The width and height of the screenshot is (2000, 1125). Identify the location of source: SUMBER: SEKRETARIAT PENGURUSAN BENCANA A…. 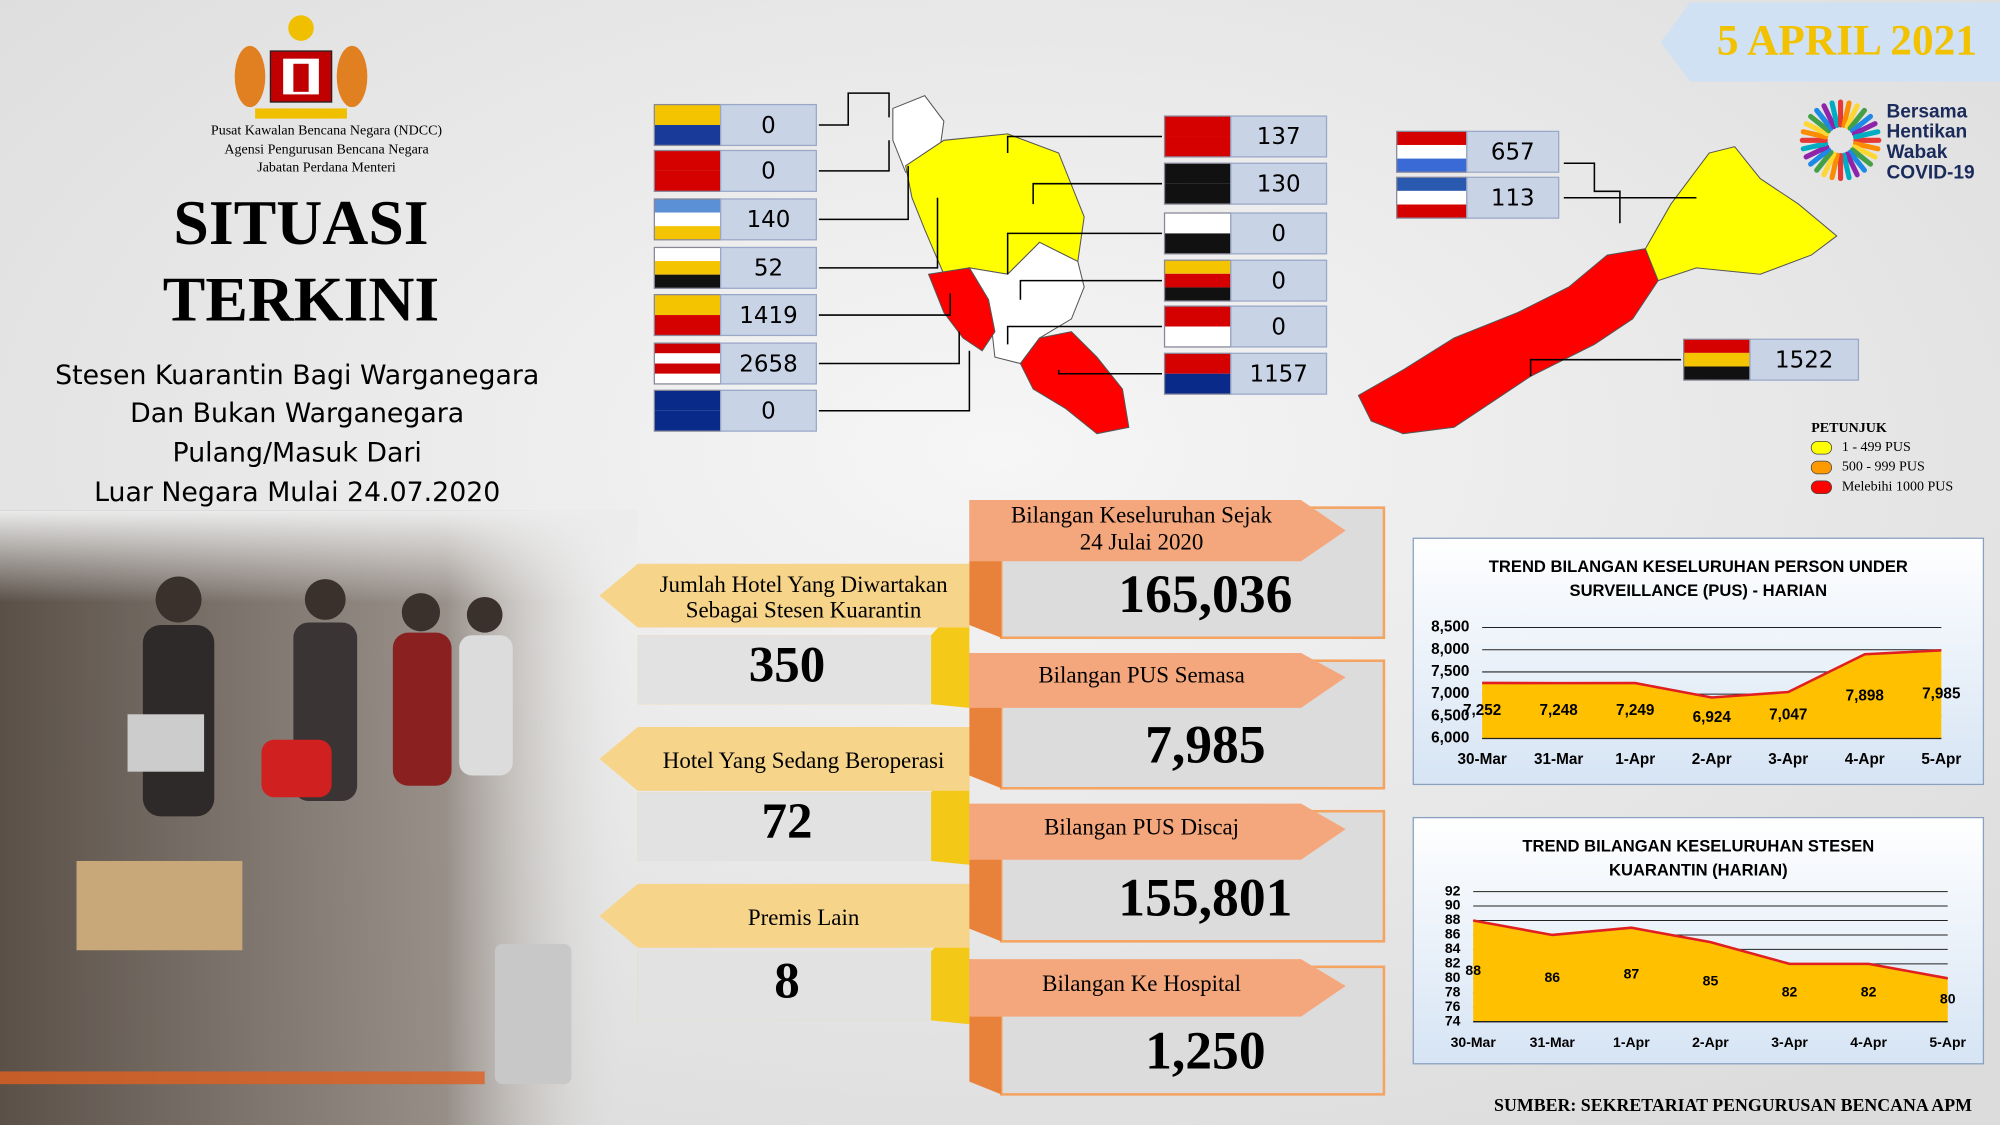
(1733, 1105).